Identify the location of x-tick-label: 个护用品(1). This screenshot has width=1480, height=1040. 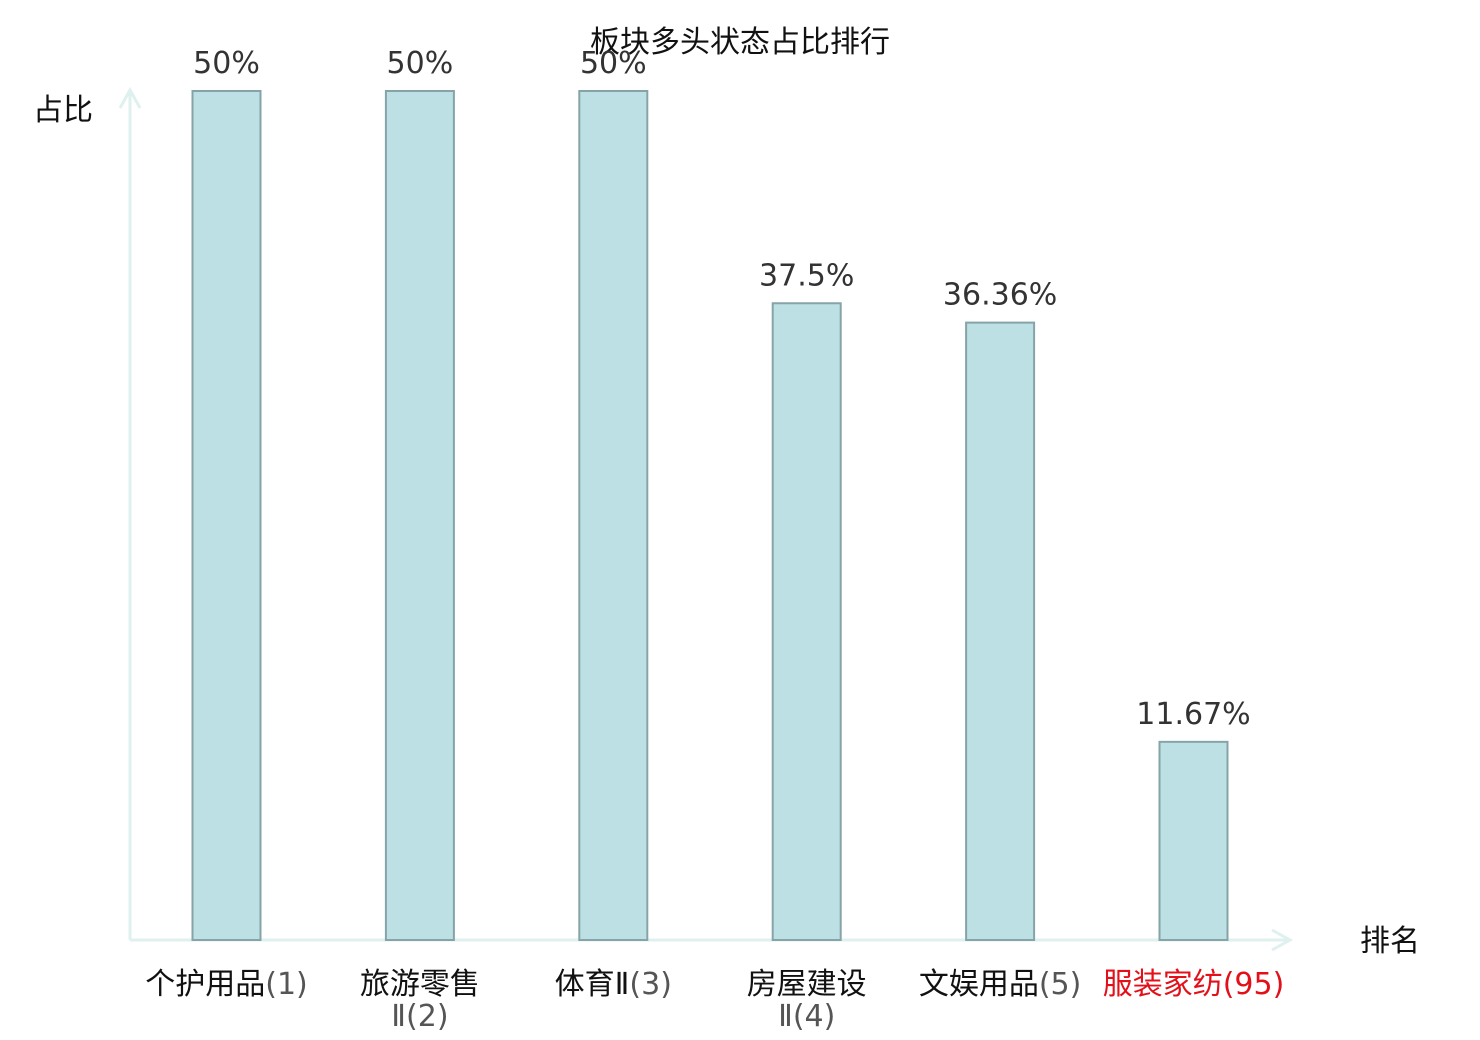
(226, 984).